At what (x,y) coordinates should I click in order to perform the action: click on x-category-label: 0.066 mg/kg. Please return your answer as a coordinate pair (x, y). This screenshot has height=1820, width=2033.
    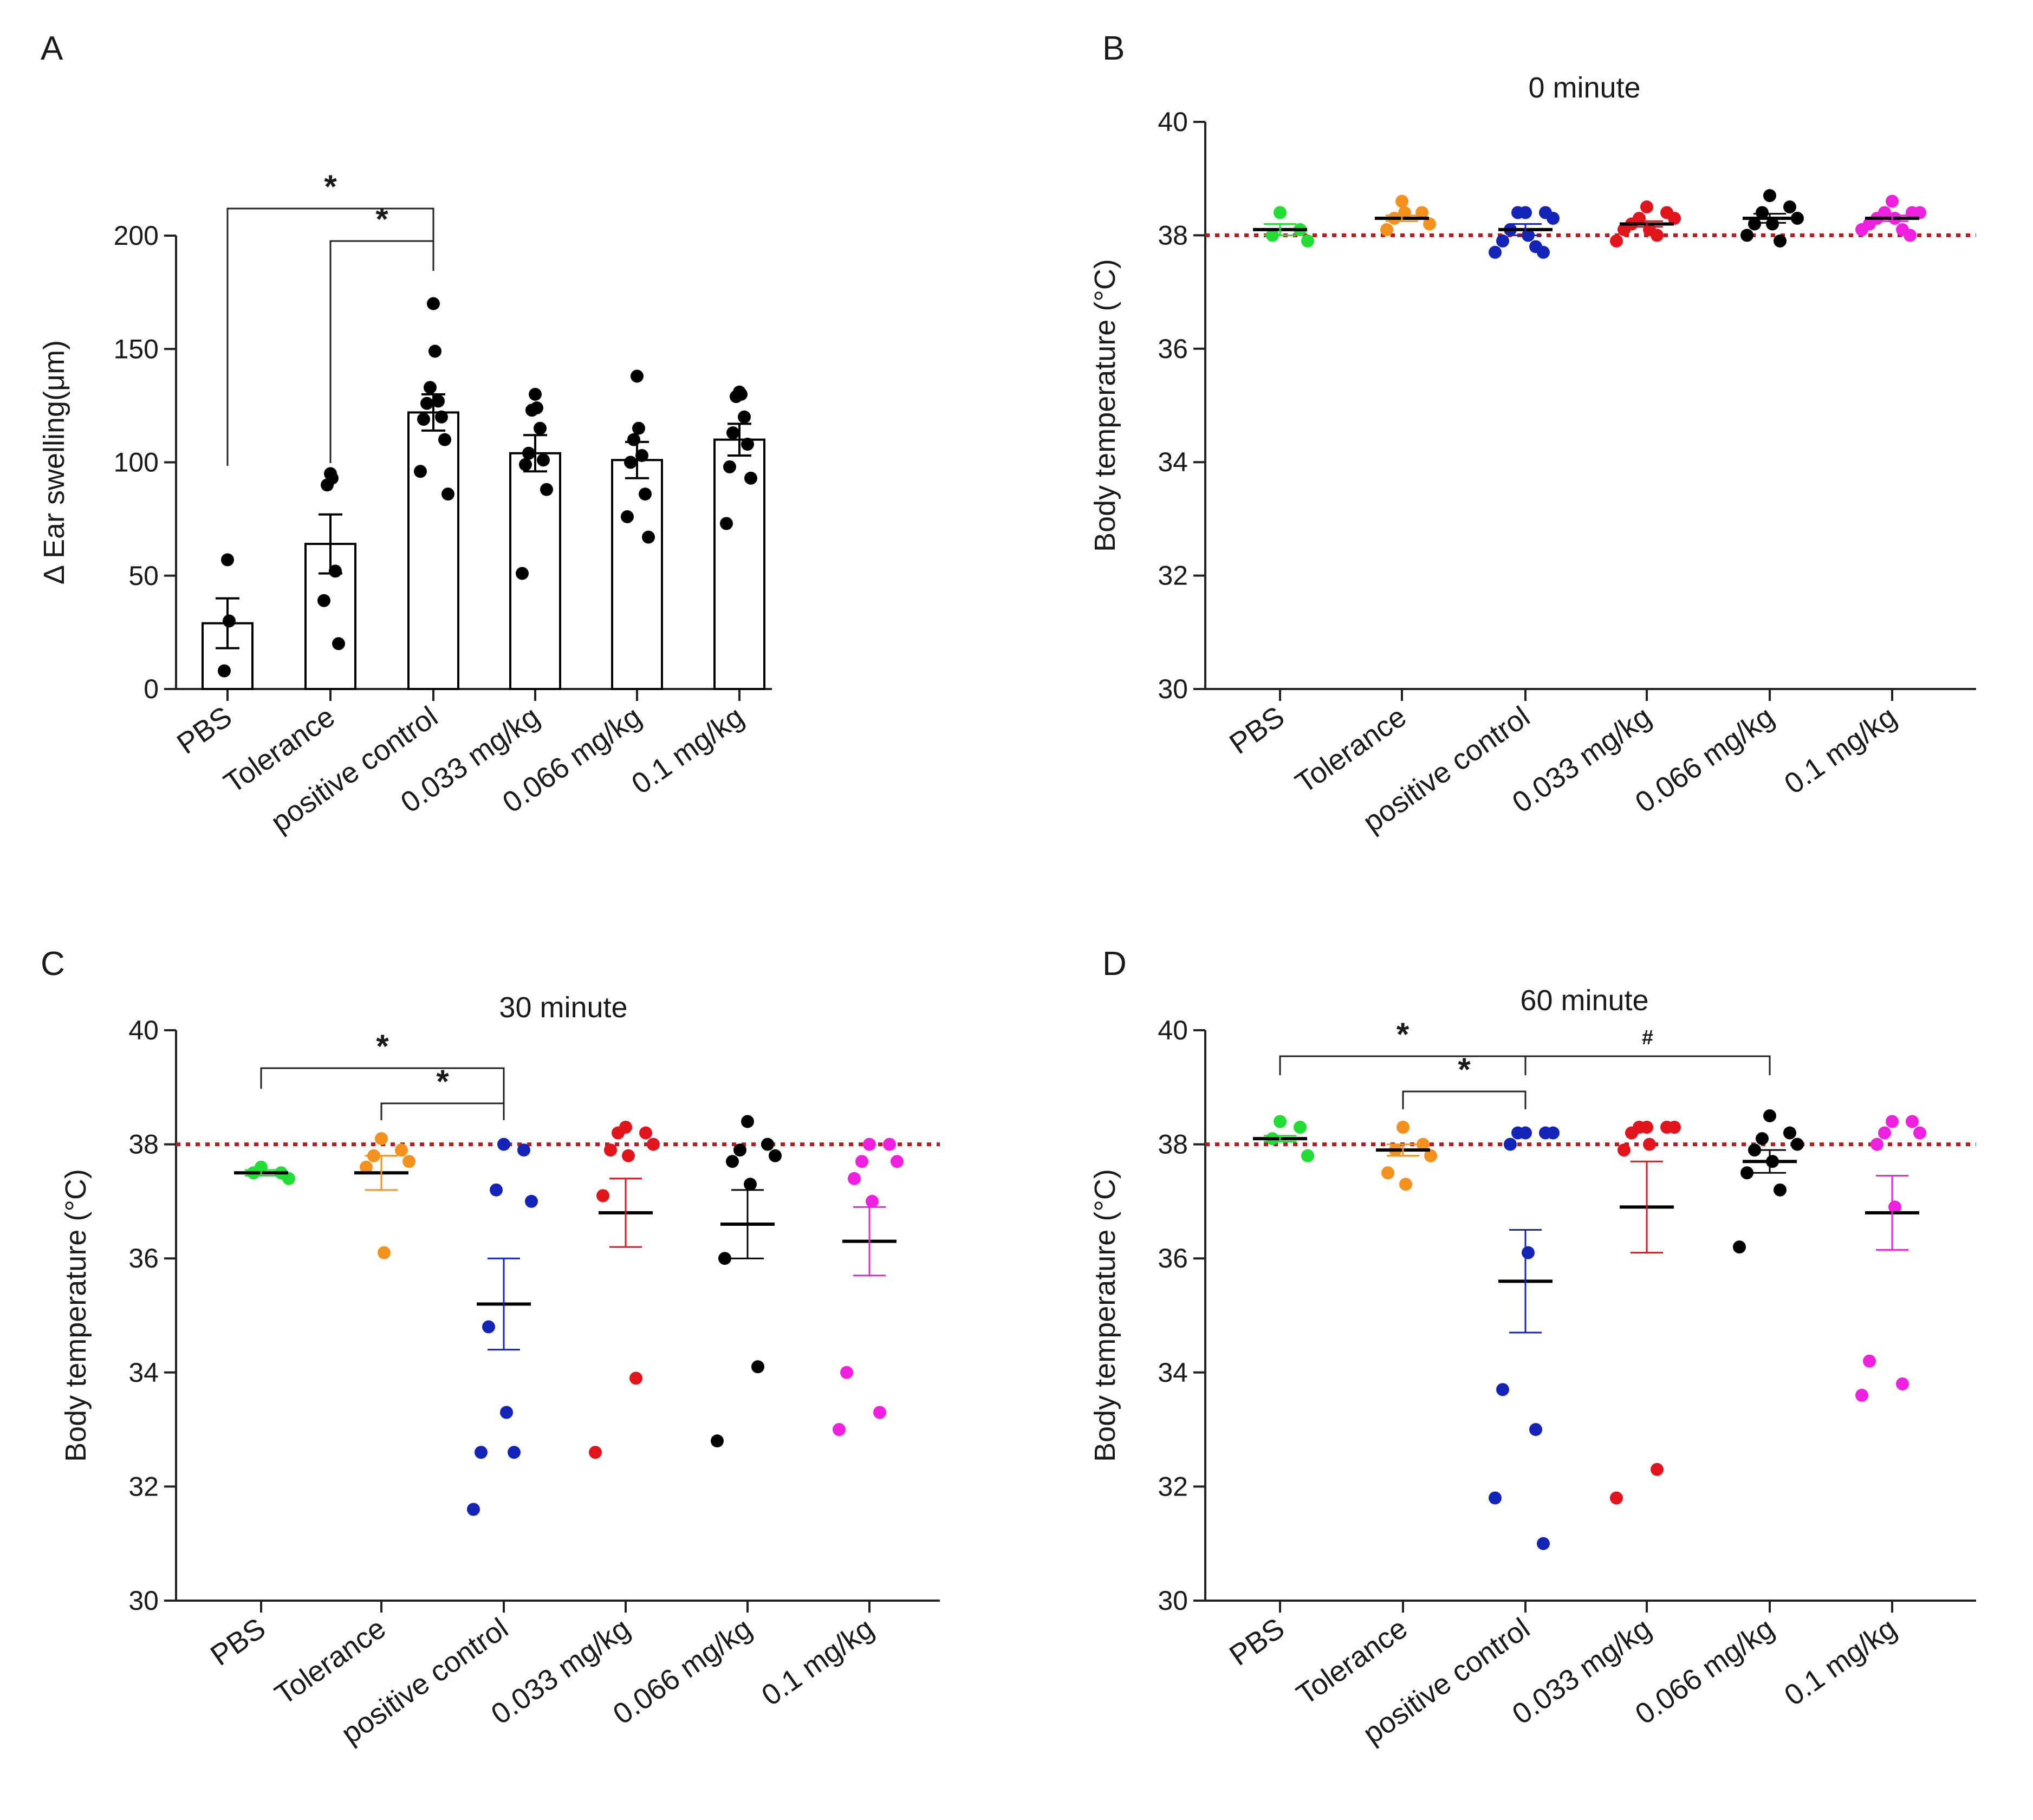
    Looking at the image, I should click on (1704, 1671).